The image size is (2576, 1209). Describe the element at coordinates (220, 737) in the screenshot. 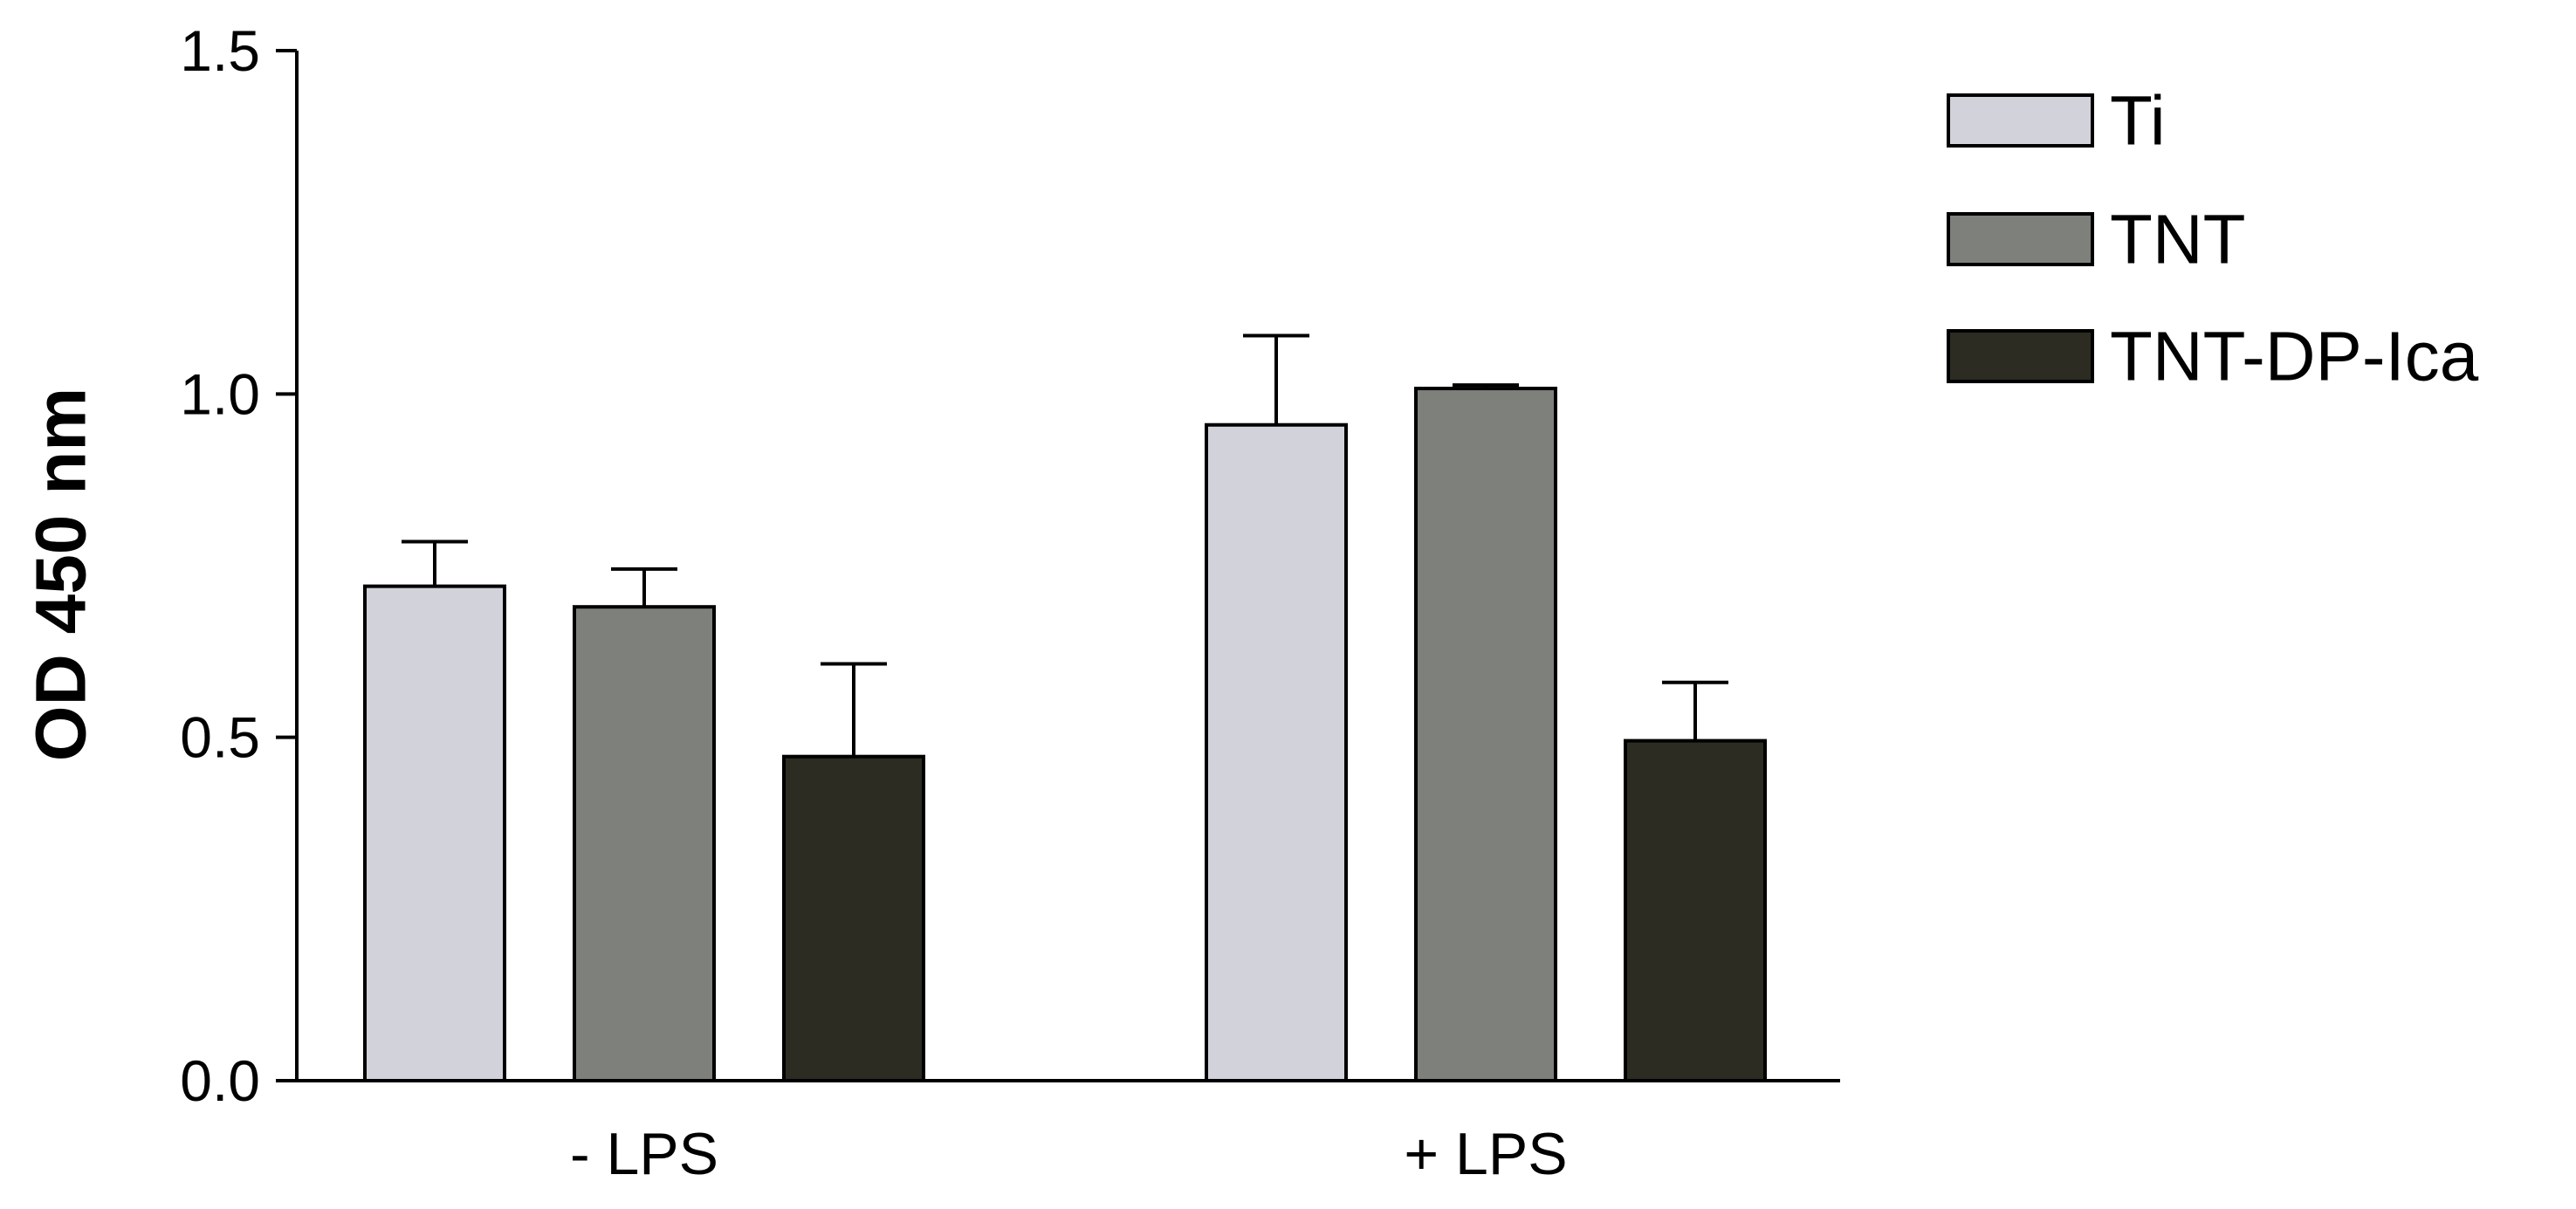

I see `y-tick-label: 0.5` at that location.